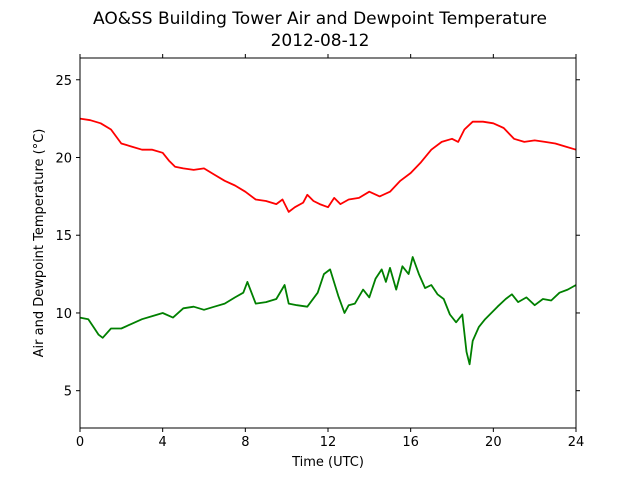 This screenshot has height=480, width=640. I want to click on x-tick-label: 4, so click(163, 442).